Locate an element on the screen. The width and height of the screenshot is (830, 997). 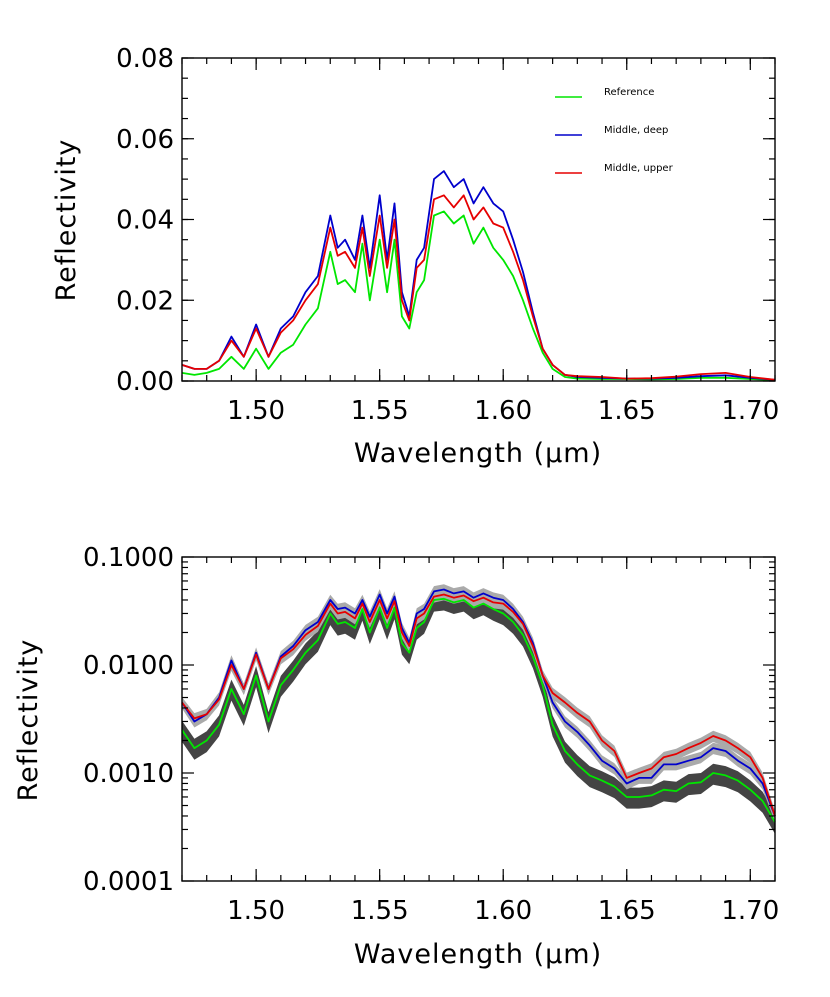
top-series-middle-upper is located at coordinates (478, 287).